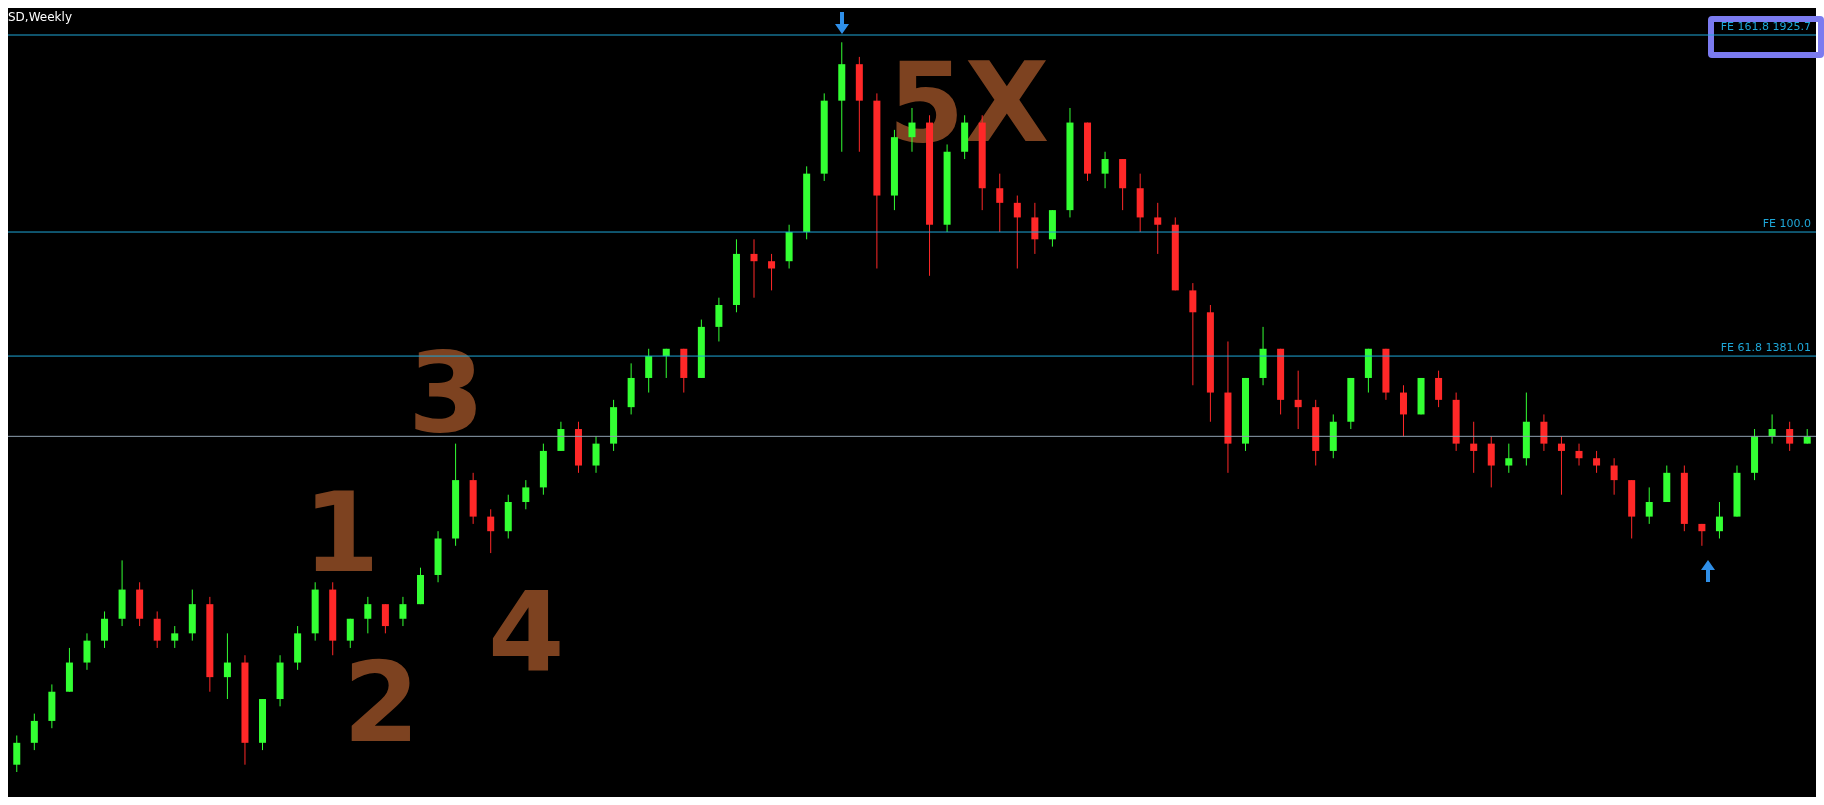 This screenshot has height=805, width=1824. What do you see at coordinates (446, 393) in the screenshot?
I see `annotation: 3` at bounding box center [446, 393].